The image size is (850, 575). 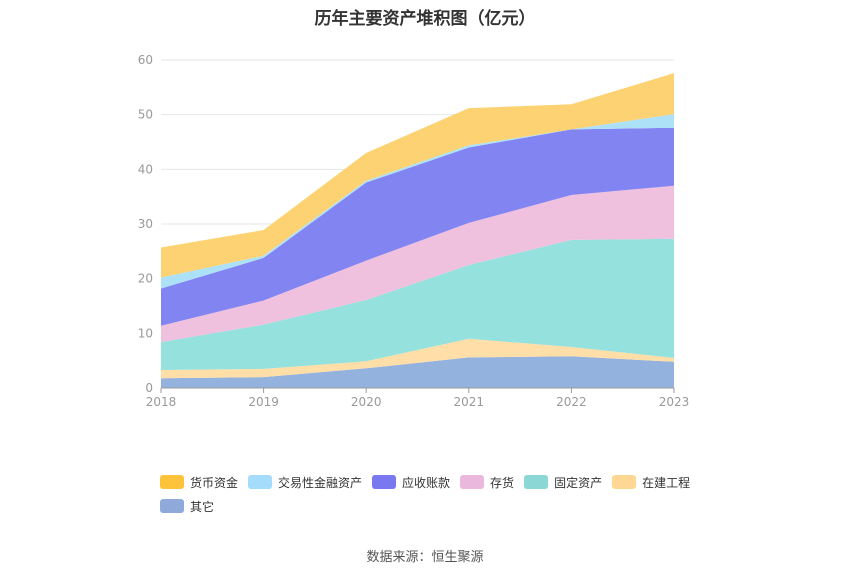 What do you see at coordinates (145, 60) in the screenshot?
I see `y-tick-label: 60` at bounding box center [145, 60].